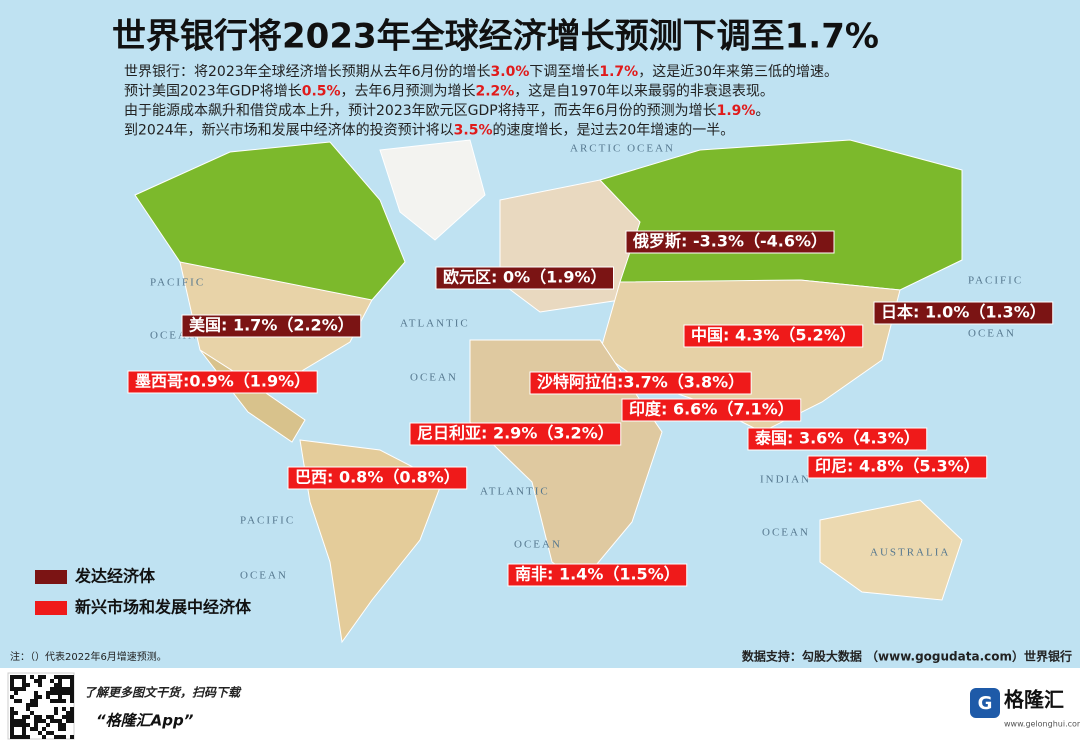 Image resolution: width=1080 pixels, height=748 pixels. I want to click on label-text: 墨西哥:0.9%（1.9%）, so click(222, 381).